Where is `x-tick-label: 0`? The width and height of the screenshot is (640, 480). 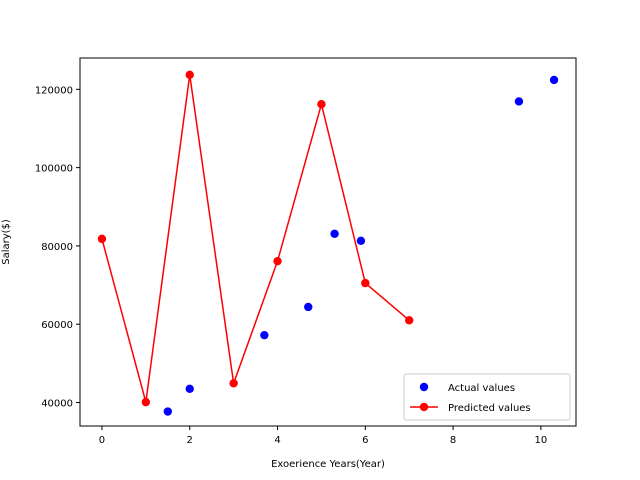 x-tick-label: 0 is located at coordinates (102, 440).